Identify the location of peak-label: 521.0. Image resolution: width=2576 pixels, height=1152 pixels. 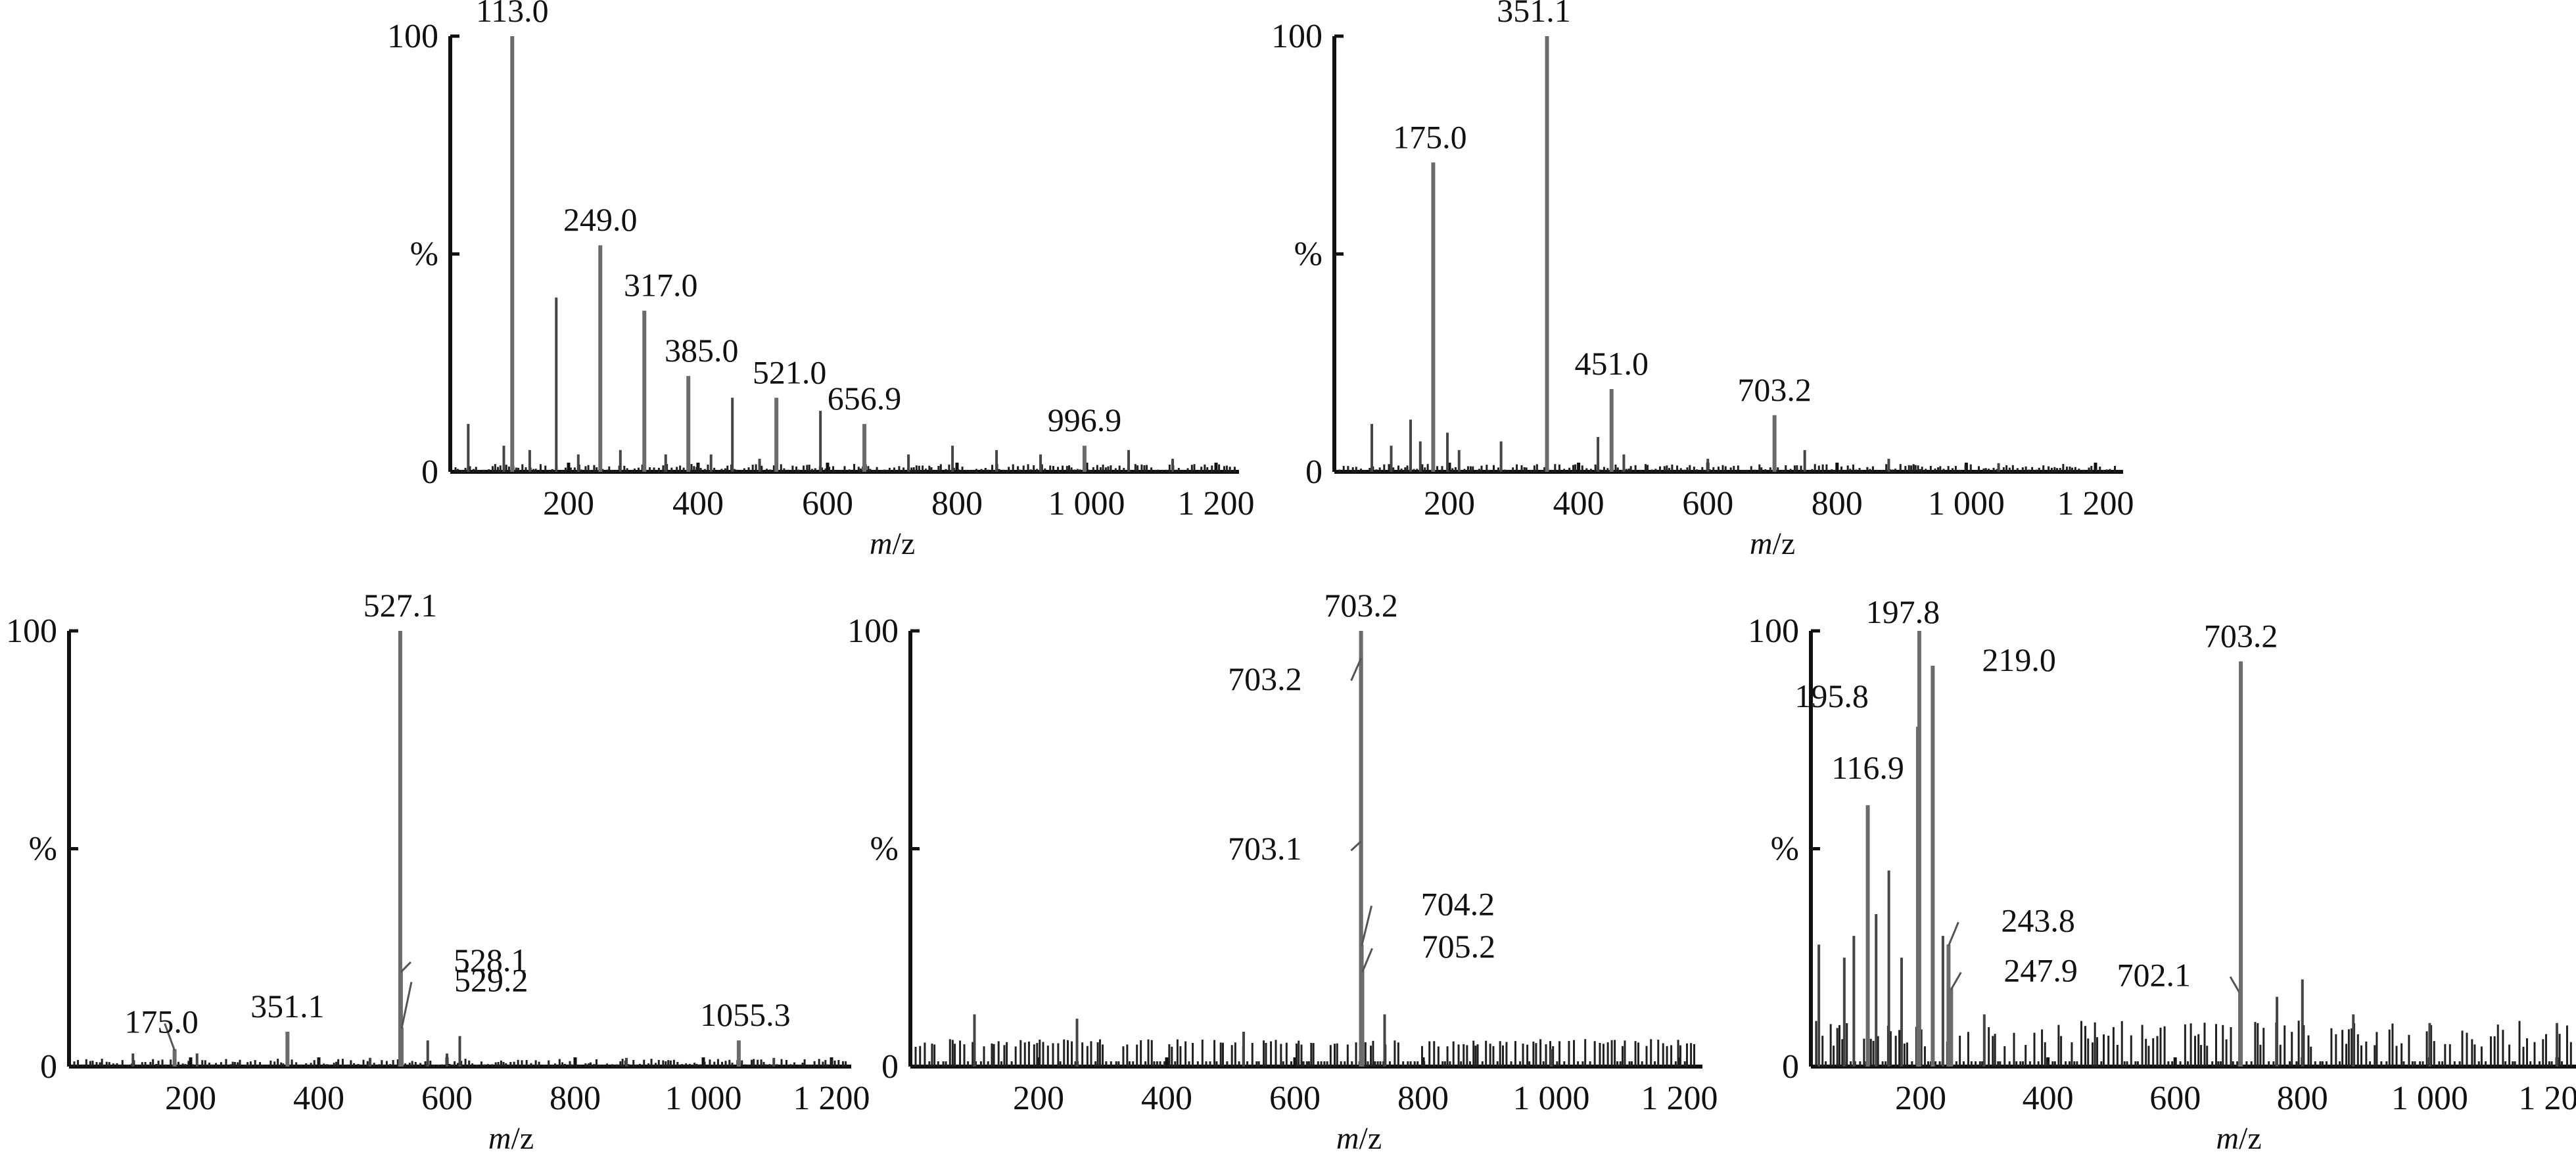
(790, 372).